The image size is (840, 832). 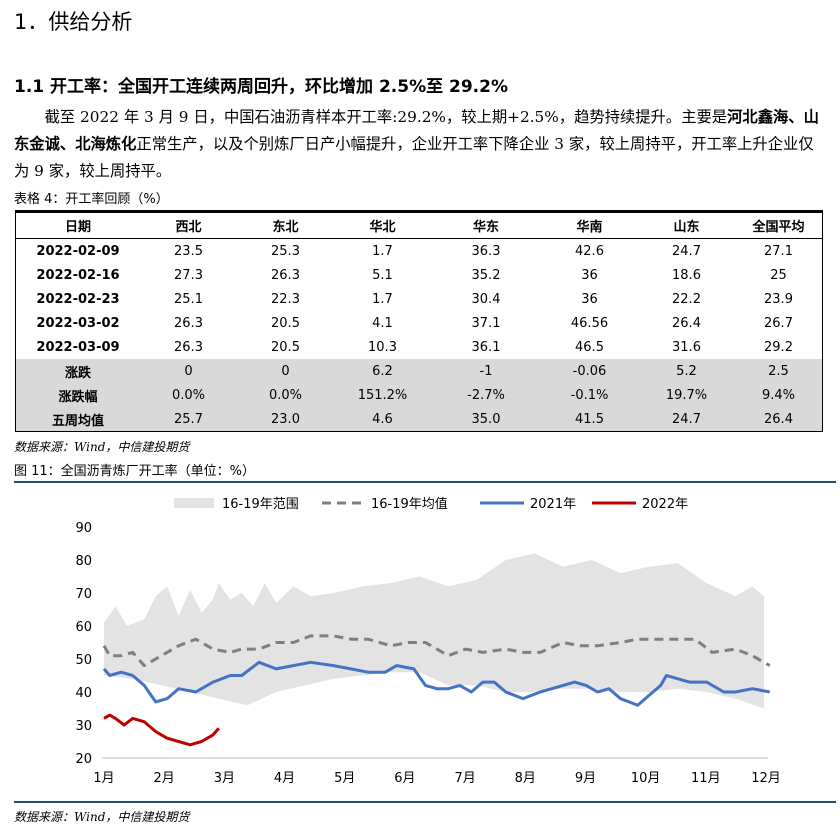 I want to click on value-cell: 36.3, so click(x=486, y=251).